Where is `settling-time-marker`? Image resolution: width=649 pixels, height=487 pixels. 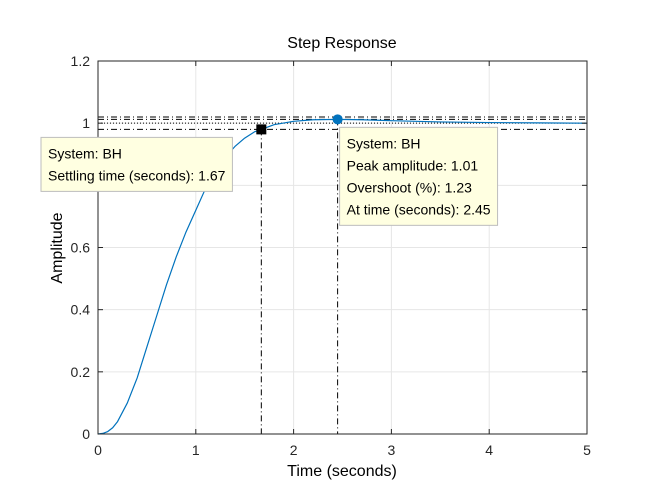
settling-time-marker is located at coordinates (261, 129).